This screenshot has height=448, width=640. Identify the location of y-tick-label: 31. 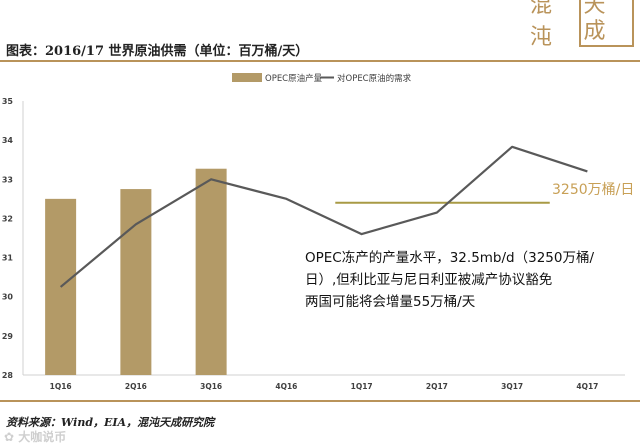
(8, 258).